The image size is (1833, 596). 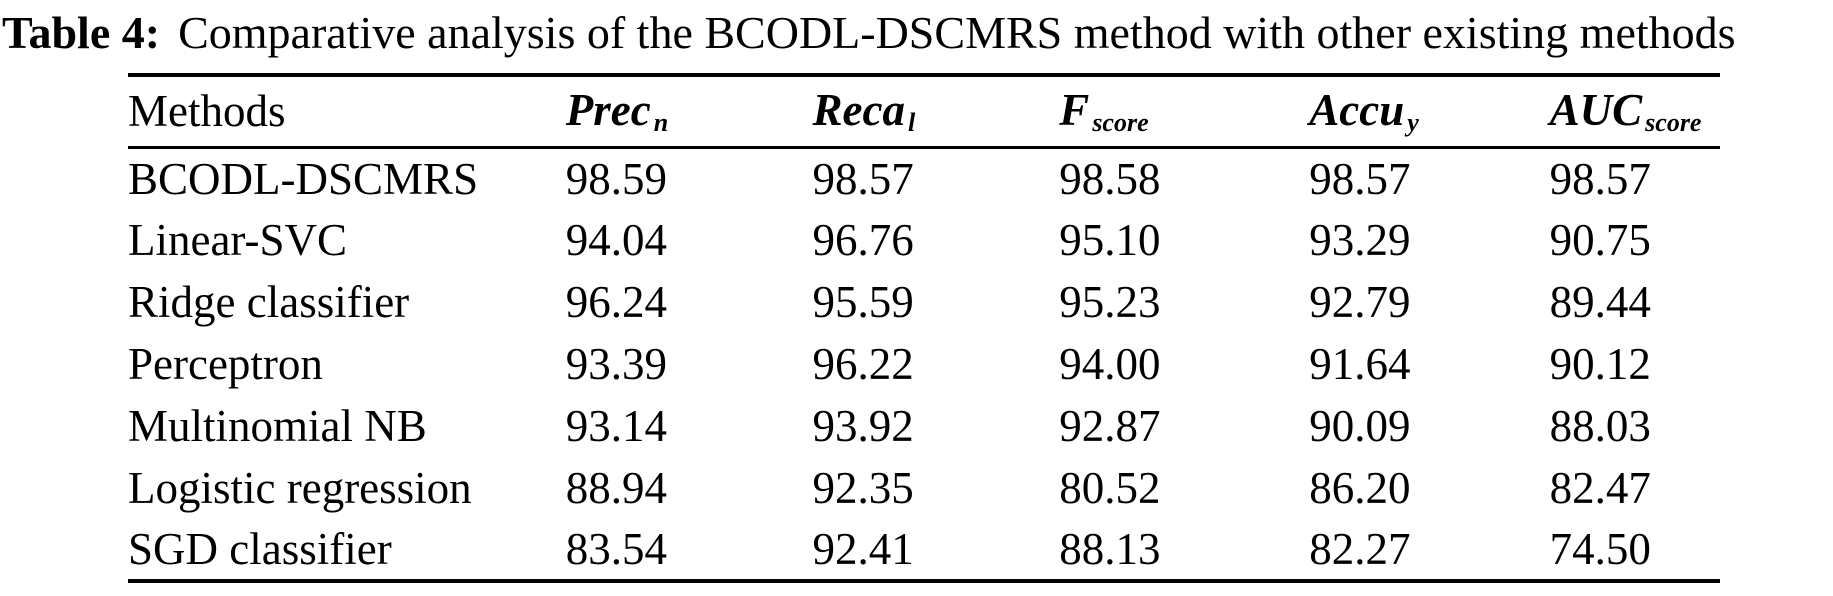 I want to click on method-name-cell: Perceptron, so click(x=225, y=364).